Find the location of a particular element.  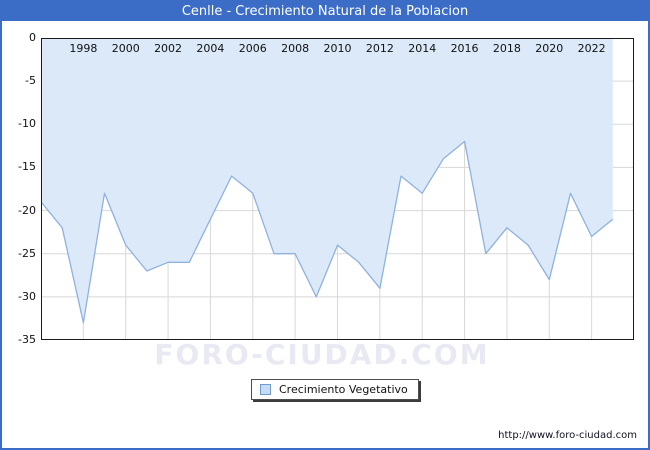

x-tick-label: 2000 is located at coordinates (125, 48).